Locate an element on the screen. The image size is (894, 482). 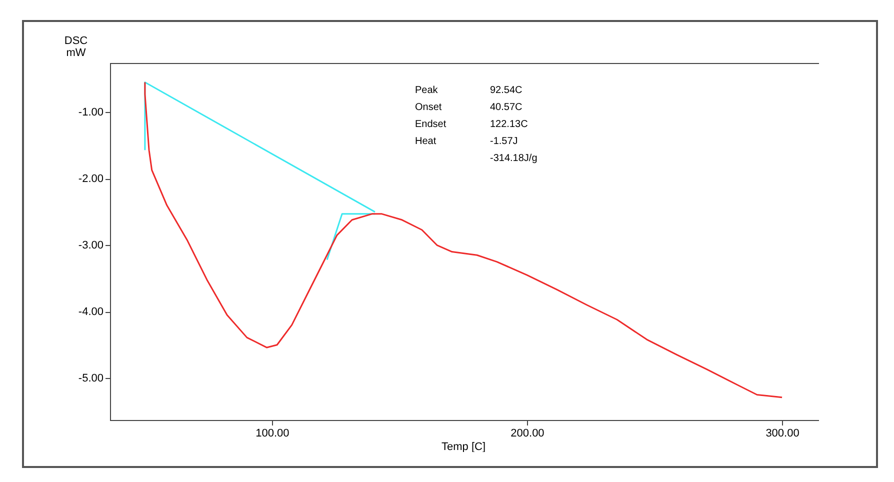
annotation: 122.13C is located at coordinates (509, 124).